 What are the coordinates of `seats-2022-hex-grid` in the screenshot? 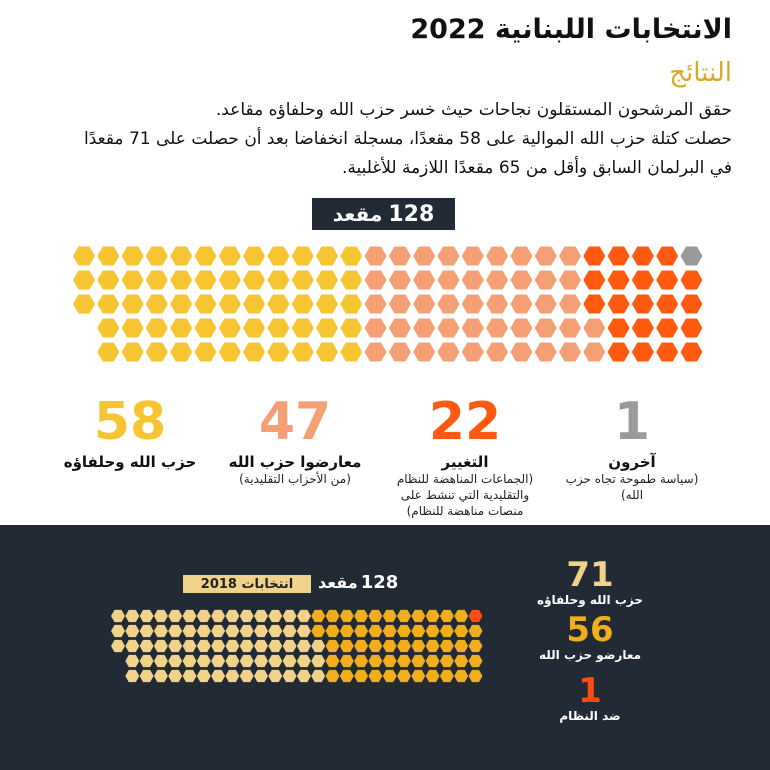 It's located at (388, 304).